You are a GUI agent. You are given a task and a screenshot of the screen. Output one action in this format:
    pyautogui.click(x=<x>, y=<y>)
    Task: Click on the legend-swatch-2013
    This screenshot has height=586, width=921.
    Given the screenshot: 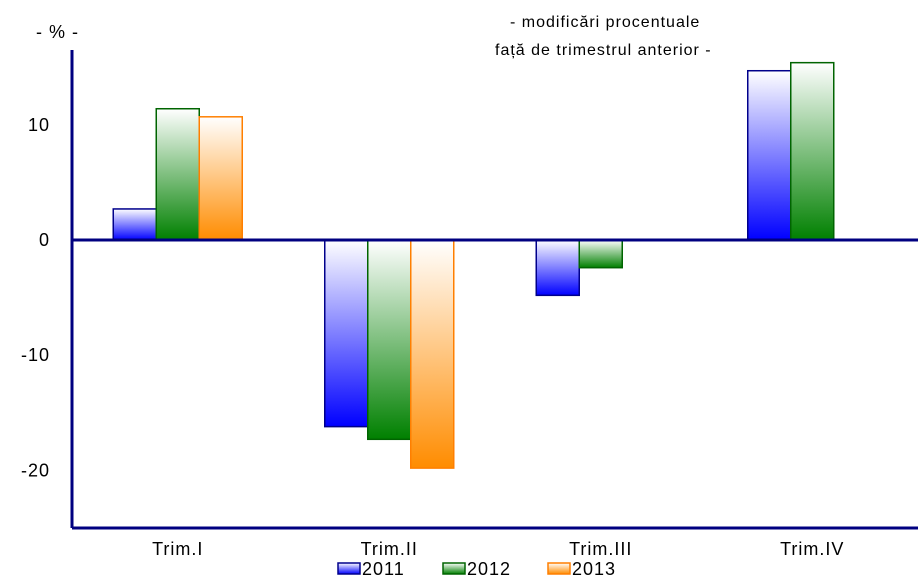 What is the action you would take?
    pyautogui.click(x=559, y=568)
    